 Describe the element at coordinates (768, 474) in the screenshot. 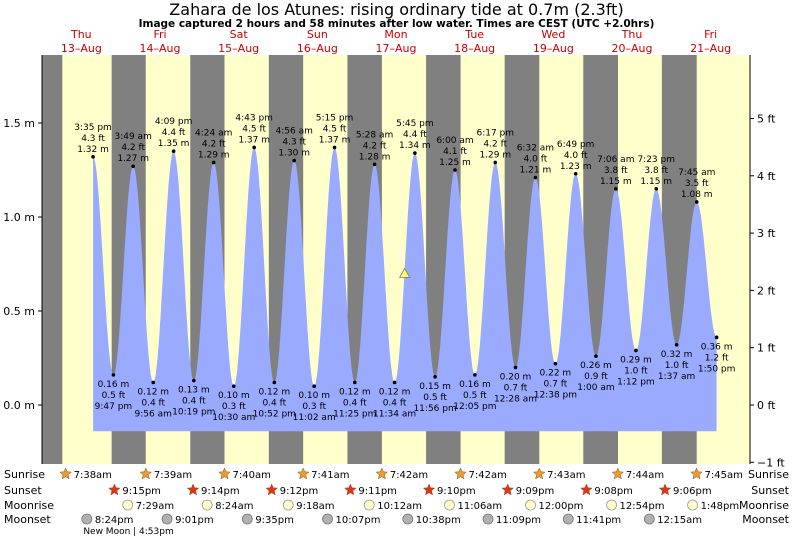

I see `sunrise-row-label-right: Sunrise` at that location.